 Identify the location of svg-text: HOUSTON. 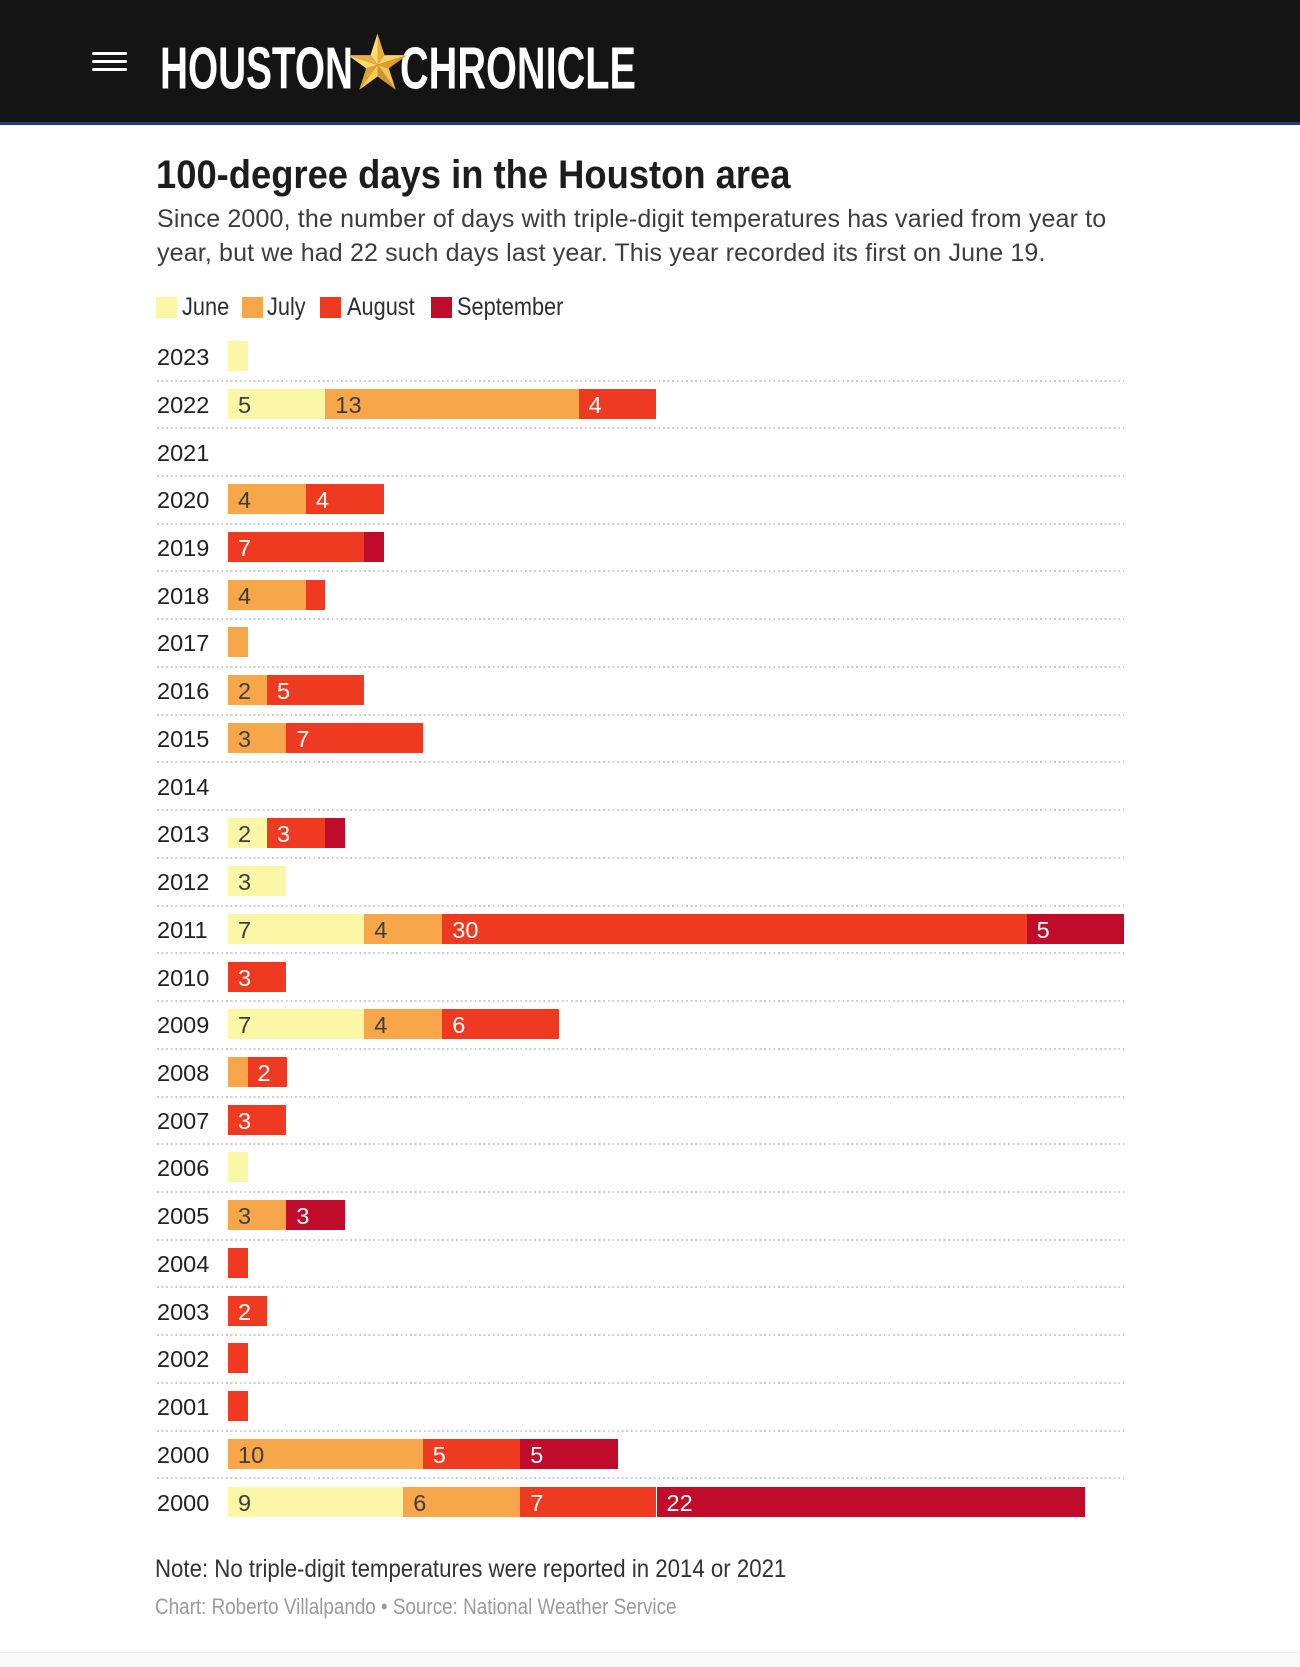
(256, 66).